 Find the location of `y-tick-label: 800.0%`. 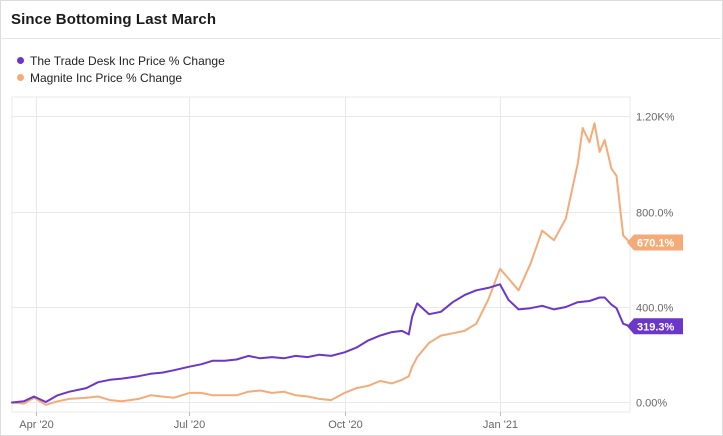

y-tick-label: 800.0% is located at coordinates (655, 214).